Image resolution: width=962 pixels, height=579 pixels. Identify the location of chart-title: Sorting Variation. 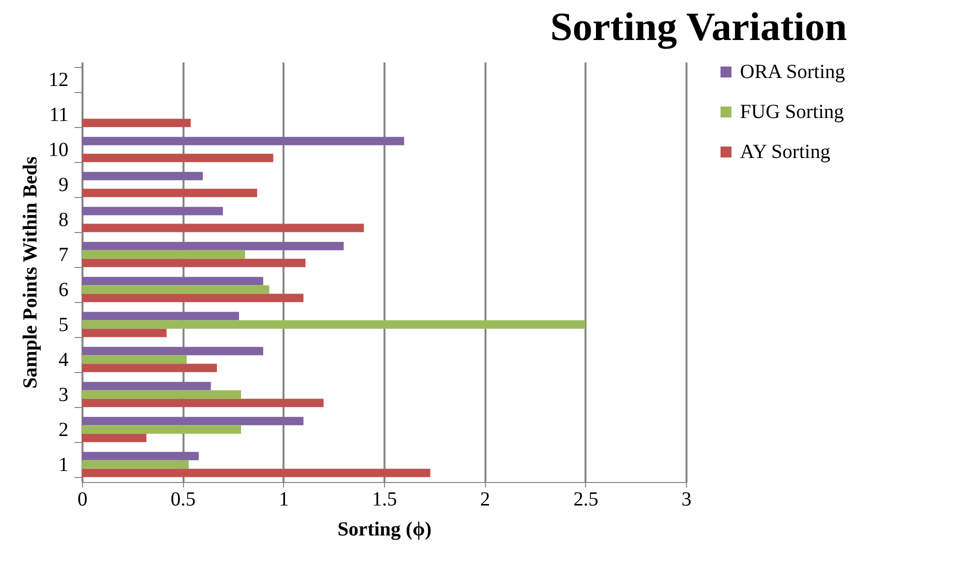
(698, 26).